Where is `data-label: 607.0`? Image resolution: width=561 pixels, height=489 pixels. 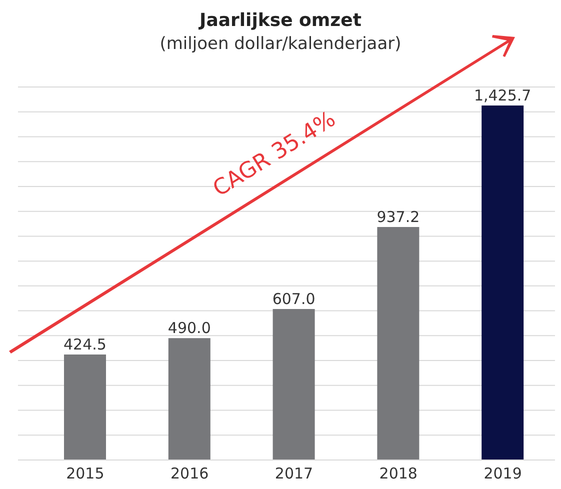 data-label: 607.0 is located at coordinates (294, 299).